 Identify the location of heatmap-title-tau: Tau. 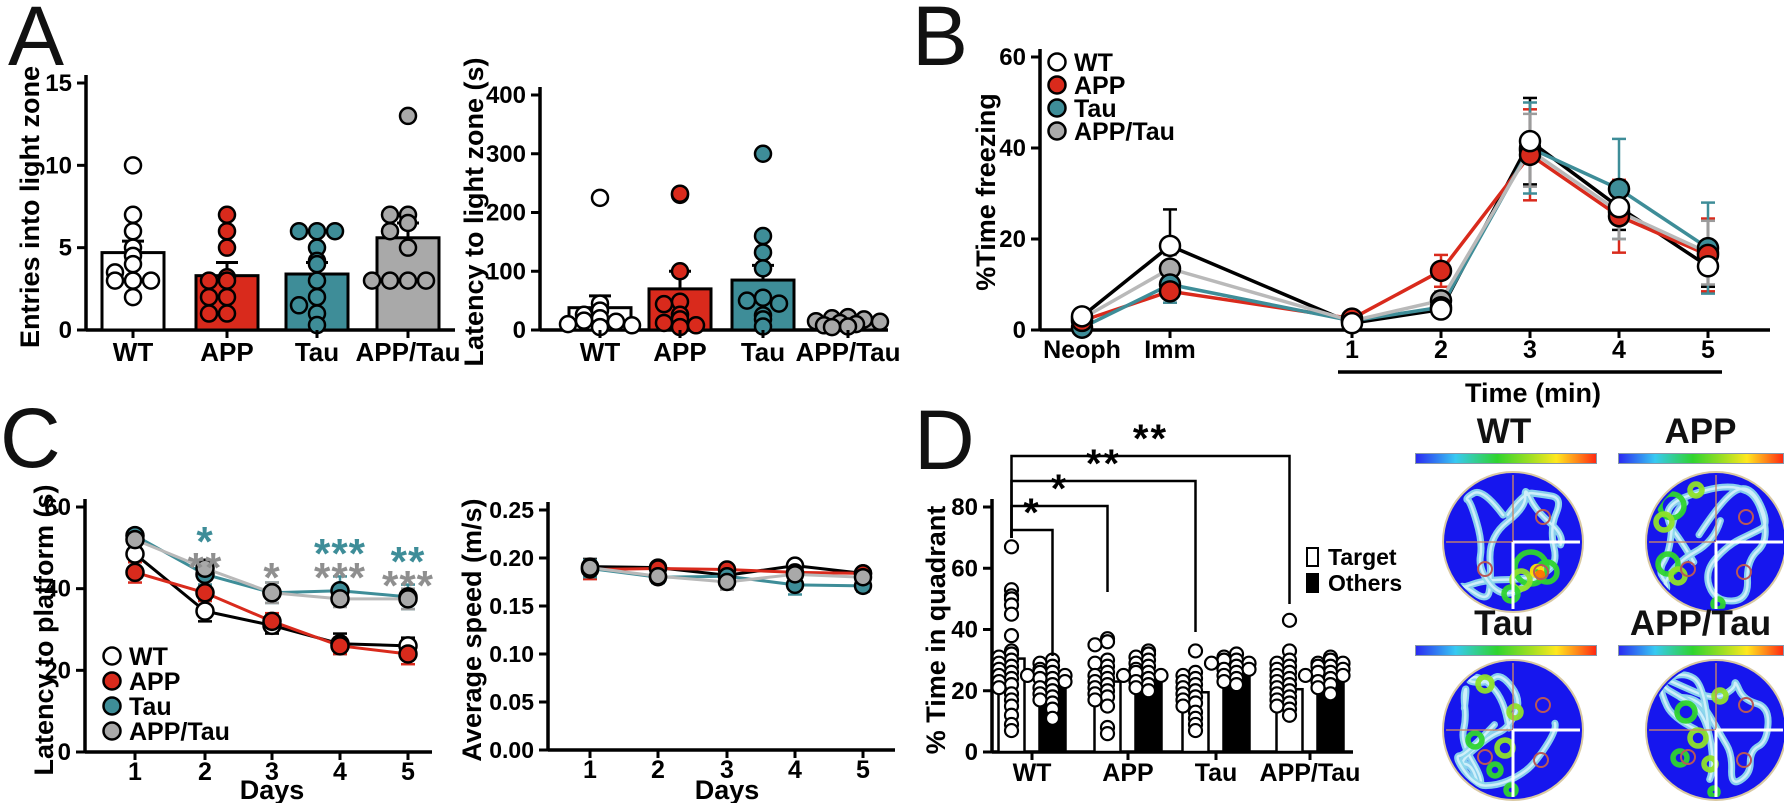
(1504, 623).